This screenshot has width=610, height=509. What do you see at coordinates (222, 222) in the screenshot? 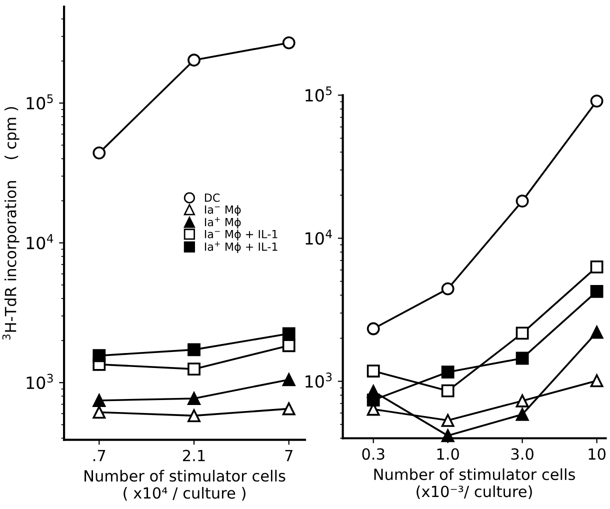
I see `legend-label: Ia$^{+}$ Mϕ` at bounding box center [222, 222].